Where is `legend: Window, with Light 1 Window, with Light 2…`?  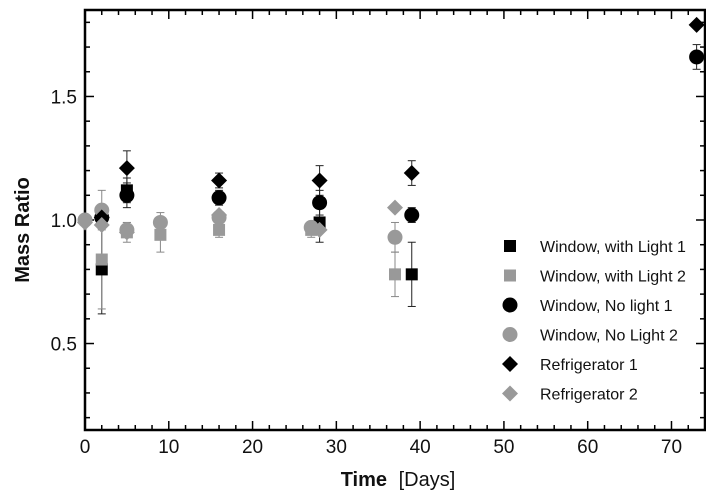 legend: Window, with Light 1 Window, with Light 2… is located at coordinates (594, 321).